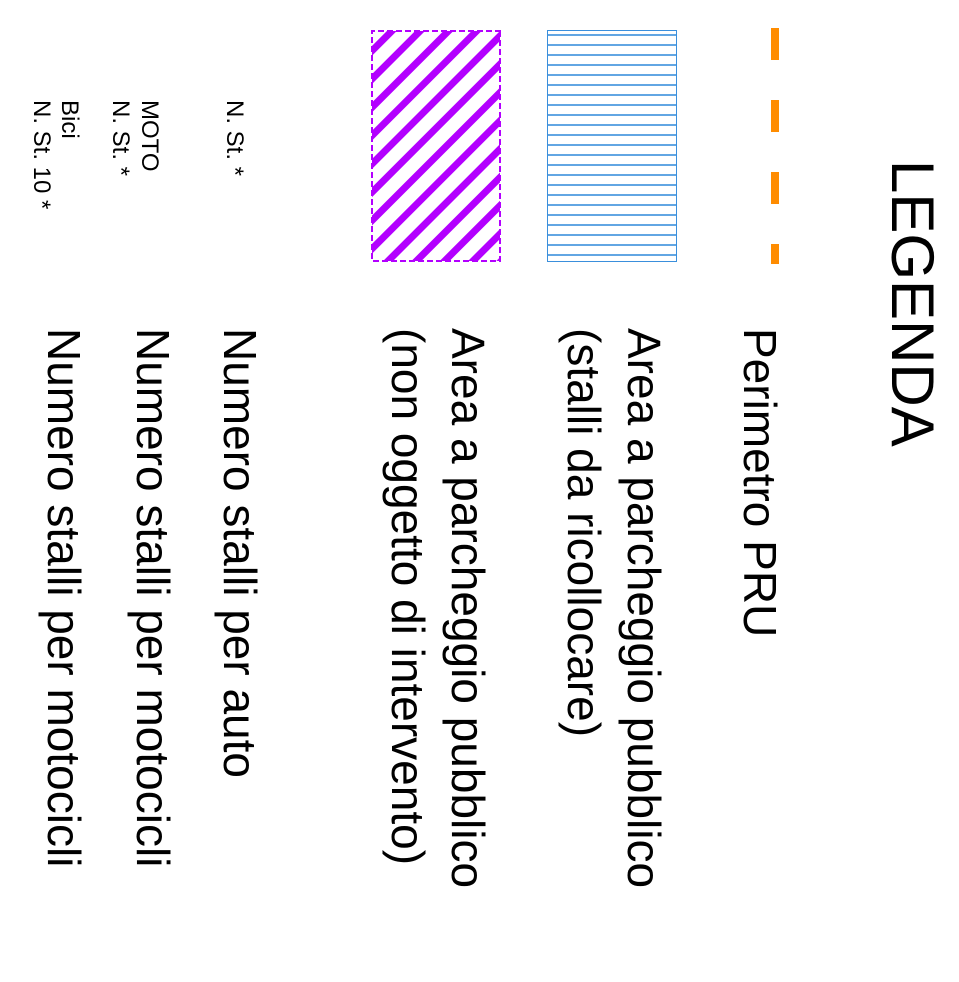 The width and height of the screenshot is (959, 982). Describe the element at coordinates (153, 598) in the screenshot. I see `moto-stalls-label: Numero stalli per motocicli` at that location.